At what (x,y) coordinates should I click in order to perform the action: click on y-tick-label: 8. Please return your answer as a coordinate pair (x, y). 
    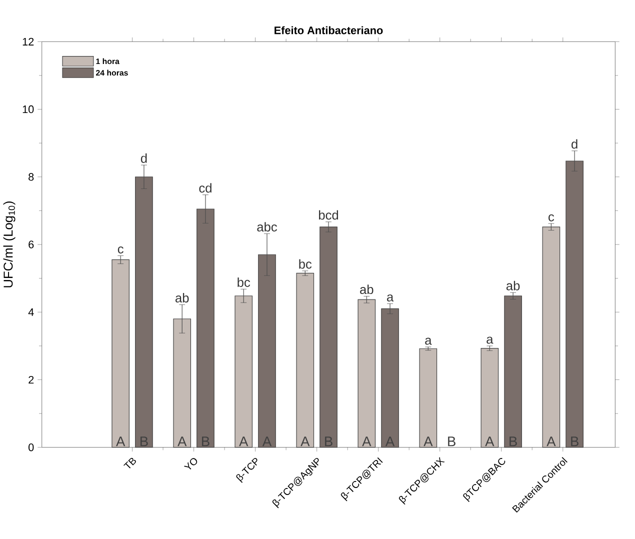
    Looking at the image, I should click on (31, 177).